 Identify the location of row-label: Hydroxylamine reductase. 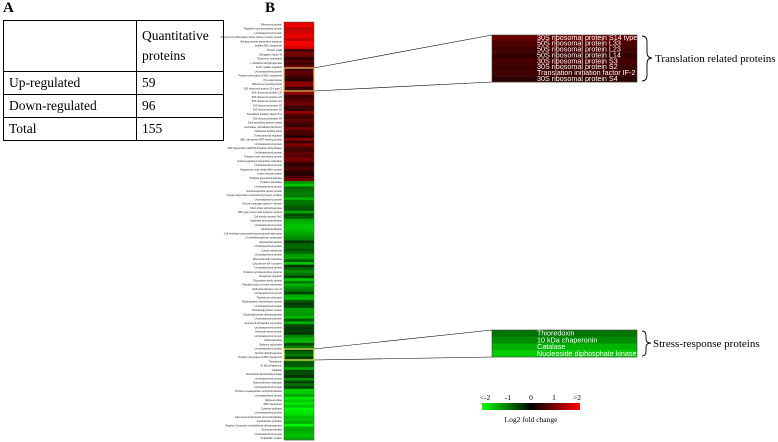
(268, 383).